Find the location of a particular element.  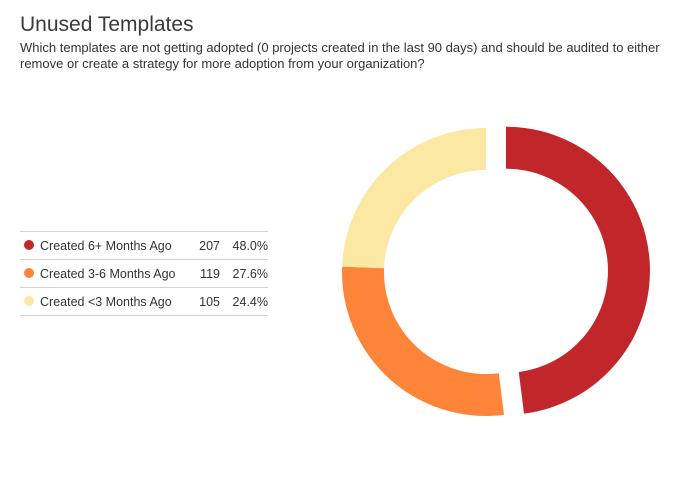

legend-row: Created 6+ Months Ago 207 48.0% is located at coordinates (144, 245).